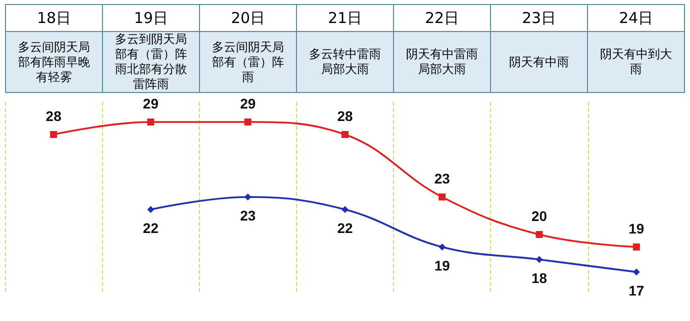 The height and width of the screenshot is (321, 690). Describe the element at coordinates (539, 18) in the screenshot. I see `x-tick-label: 23日` at that location.